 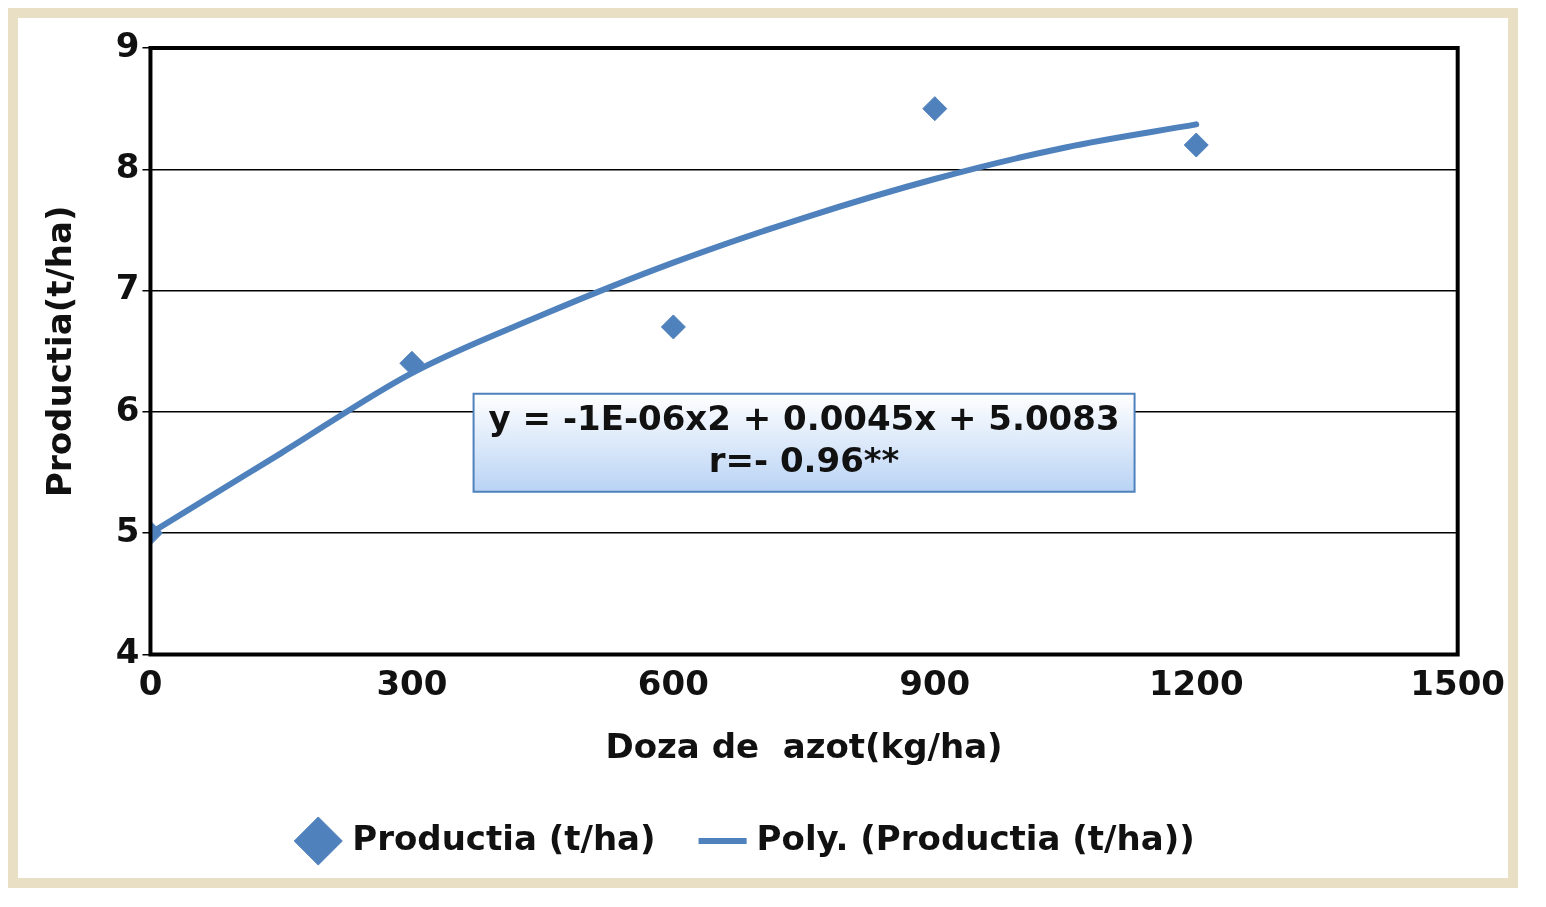 What do you see at coordinates (59, 351) in the screenshot?
I see `y-axis-title: Productia(t/ha)` at bounding box center [59, 351].